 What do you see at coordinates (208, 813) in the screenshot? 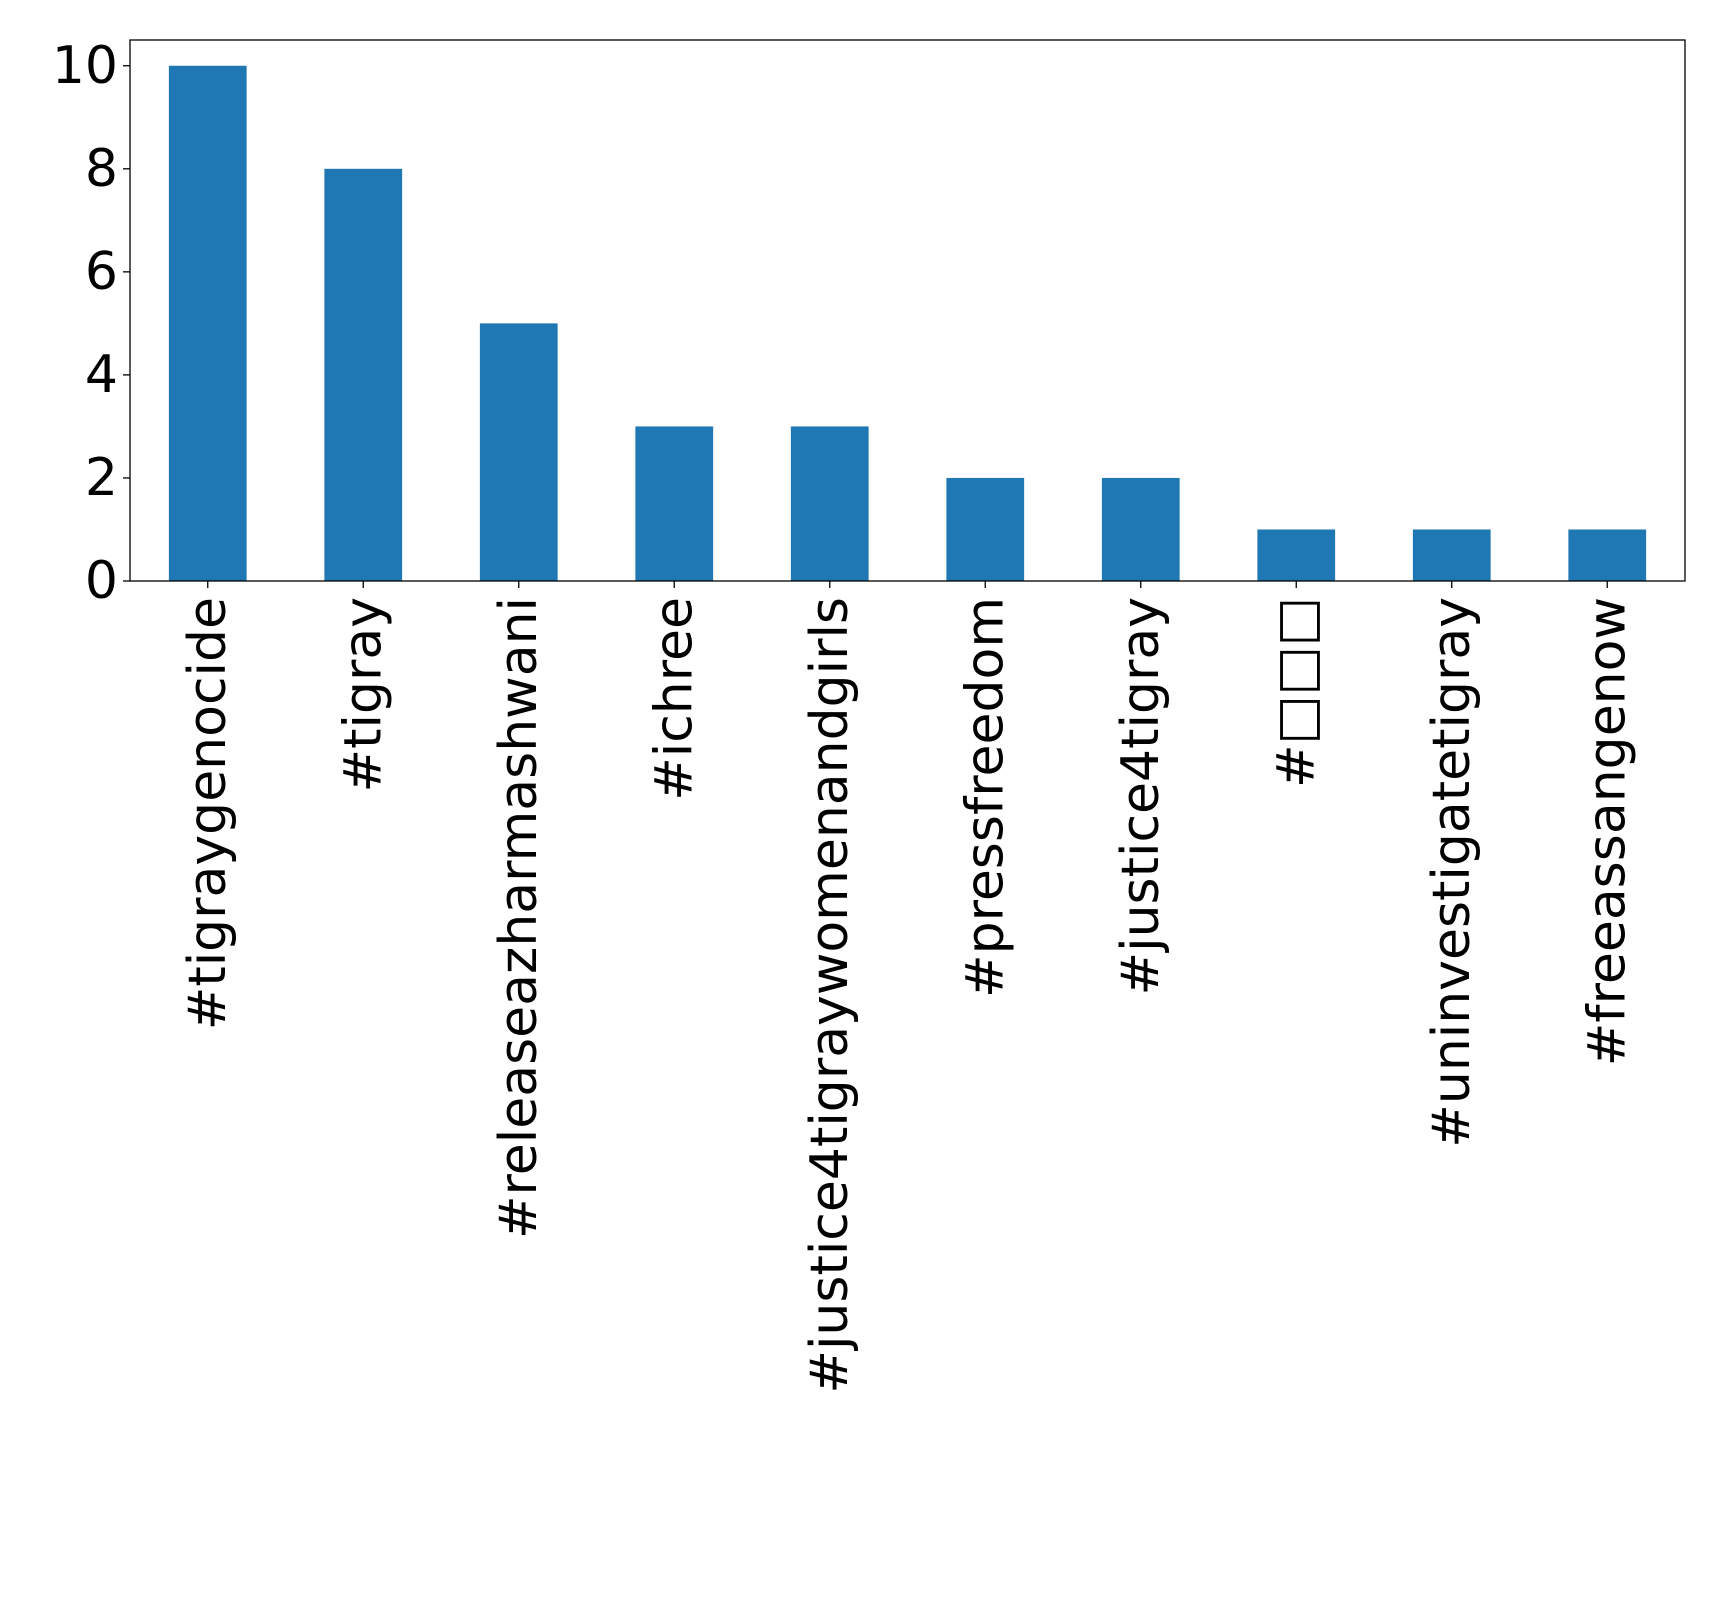
I see `x-tick-label-0: #tigraygenocide` at bounding box center [208, 813].